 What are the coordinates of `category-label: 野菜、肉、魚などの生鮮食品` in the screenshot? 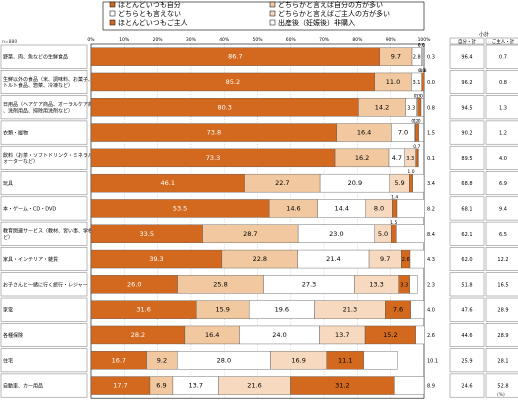 It's located at (35, 57).